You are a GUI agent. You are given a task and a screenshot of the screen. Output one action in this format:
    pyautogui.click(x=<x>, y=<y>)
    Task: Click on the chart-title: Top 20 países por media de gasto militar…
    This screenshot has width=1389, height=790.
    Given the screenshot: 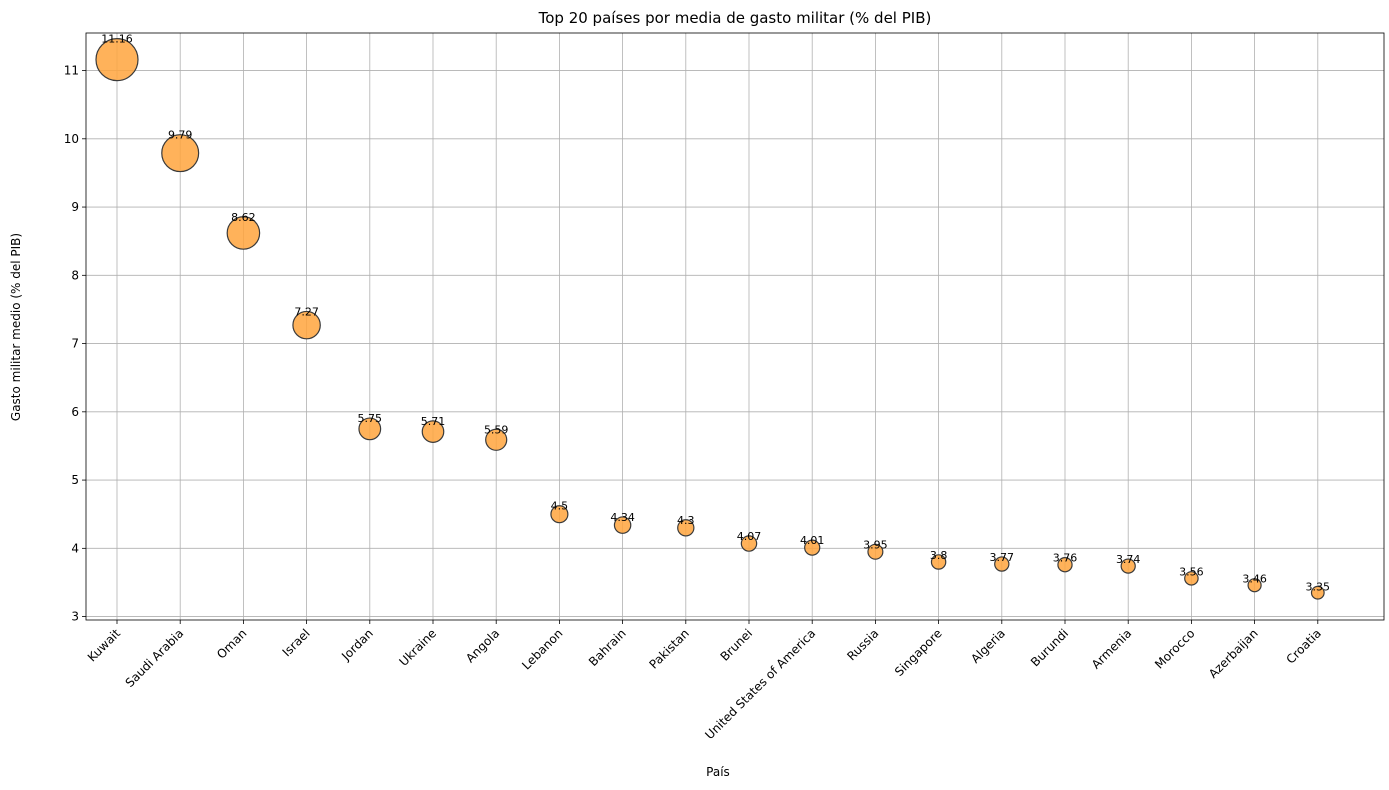 What is the action you would take?
    pyautogui.click(x=735, y=18)
    